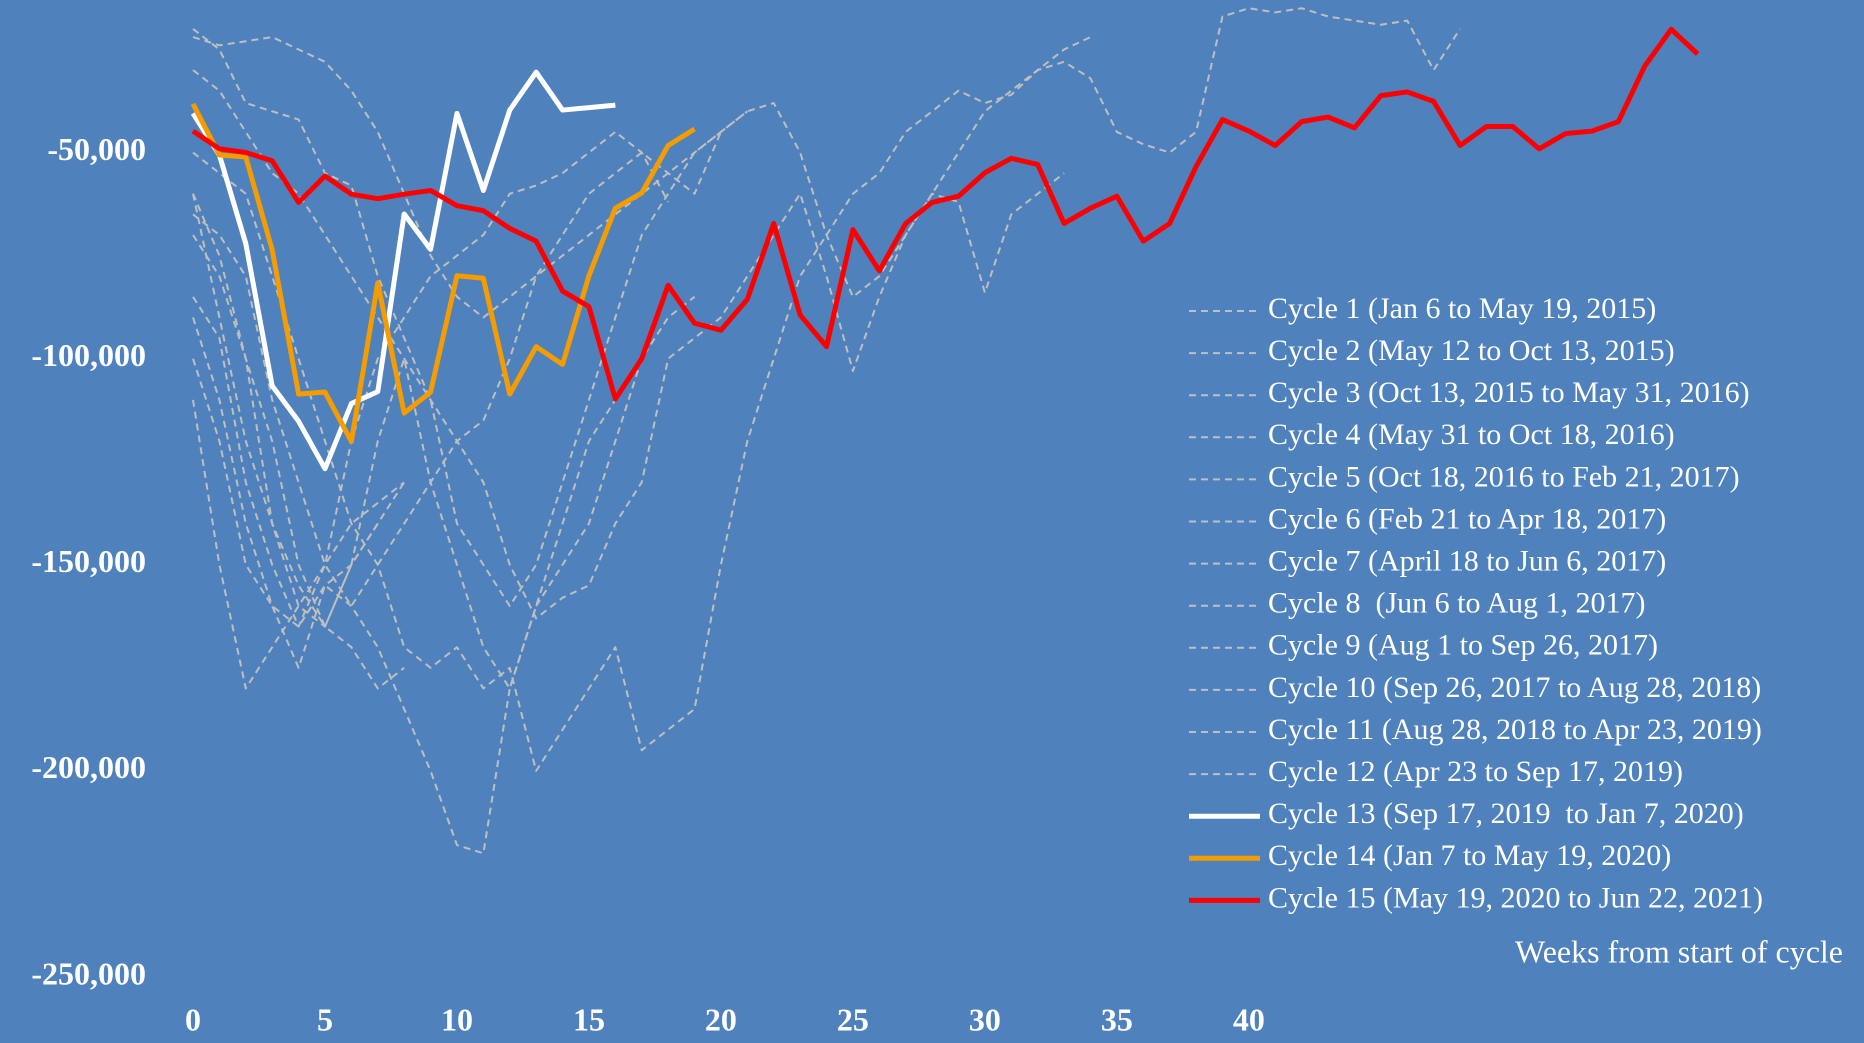 The image size is (1864, 1043). What do you see at coordinates (721, 1019) in the screenshot?
I see `x-tick-label: 20` at bounding box center [721, 1019].